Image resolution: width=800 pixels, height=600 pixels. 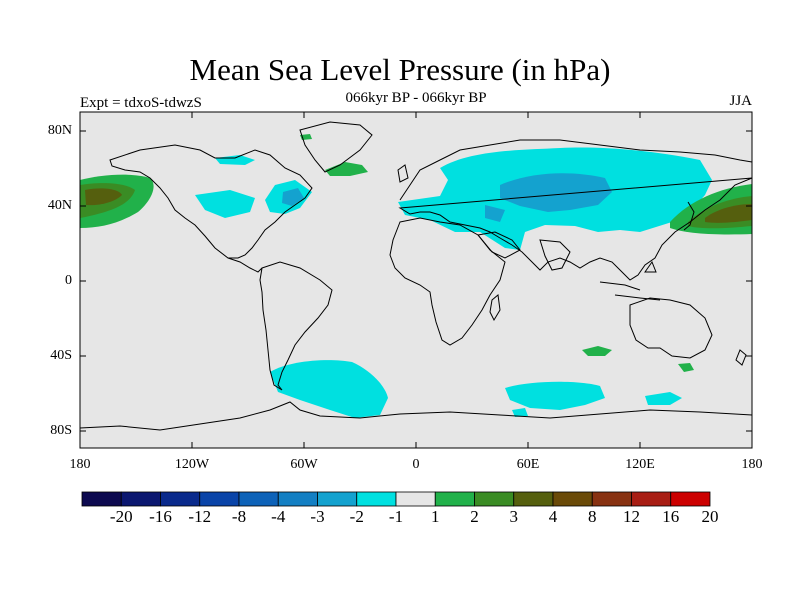 What do you see at coordinates (278, 516) in the screenshot?
I see `colorbar-tick-label: -4` at bounding box center [278, 516].